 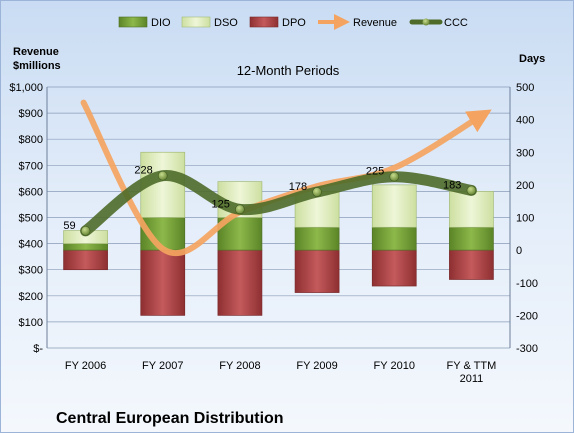 What do you see at coordinates (472, 366) in the screenshot?
I see `x-tick-label: FY & TTM` at bounding box center [472, 366].